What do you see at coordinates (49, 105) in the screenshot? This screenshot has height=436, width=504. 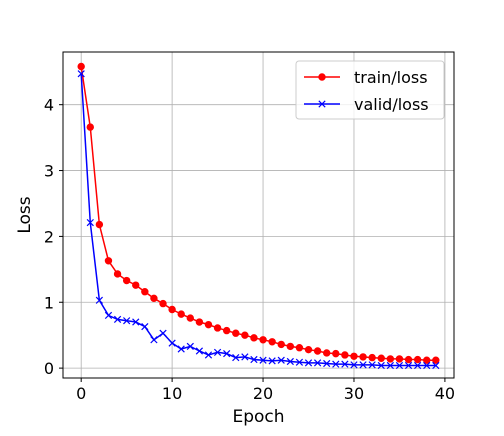 I see `y-tick-label: 4` at bounding box center [49, 105].